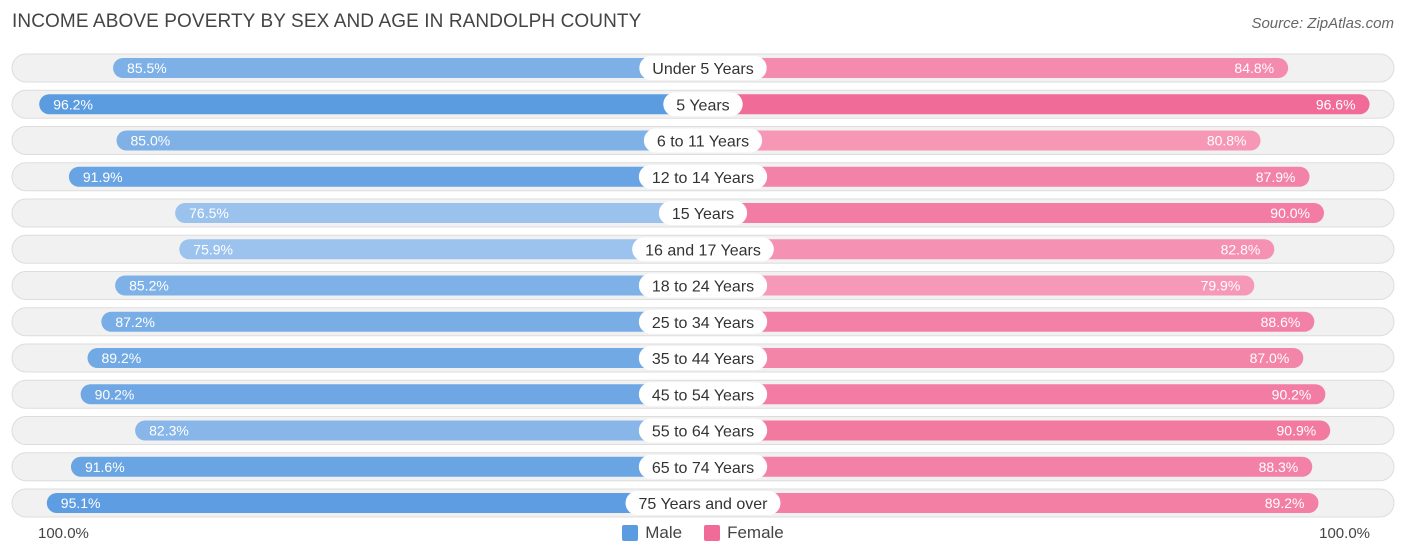 This screenshot has width=1406, height=559. What do you see at coordinates (169, 431) in the screenshot?
I see `data-label-male: 82.3%` at bounding box center [169, 431].